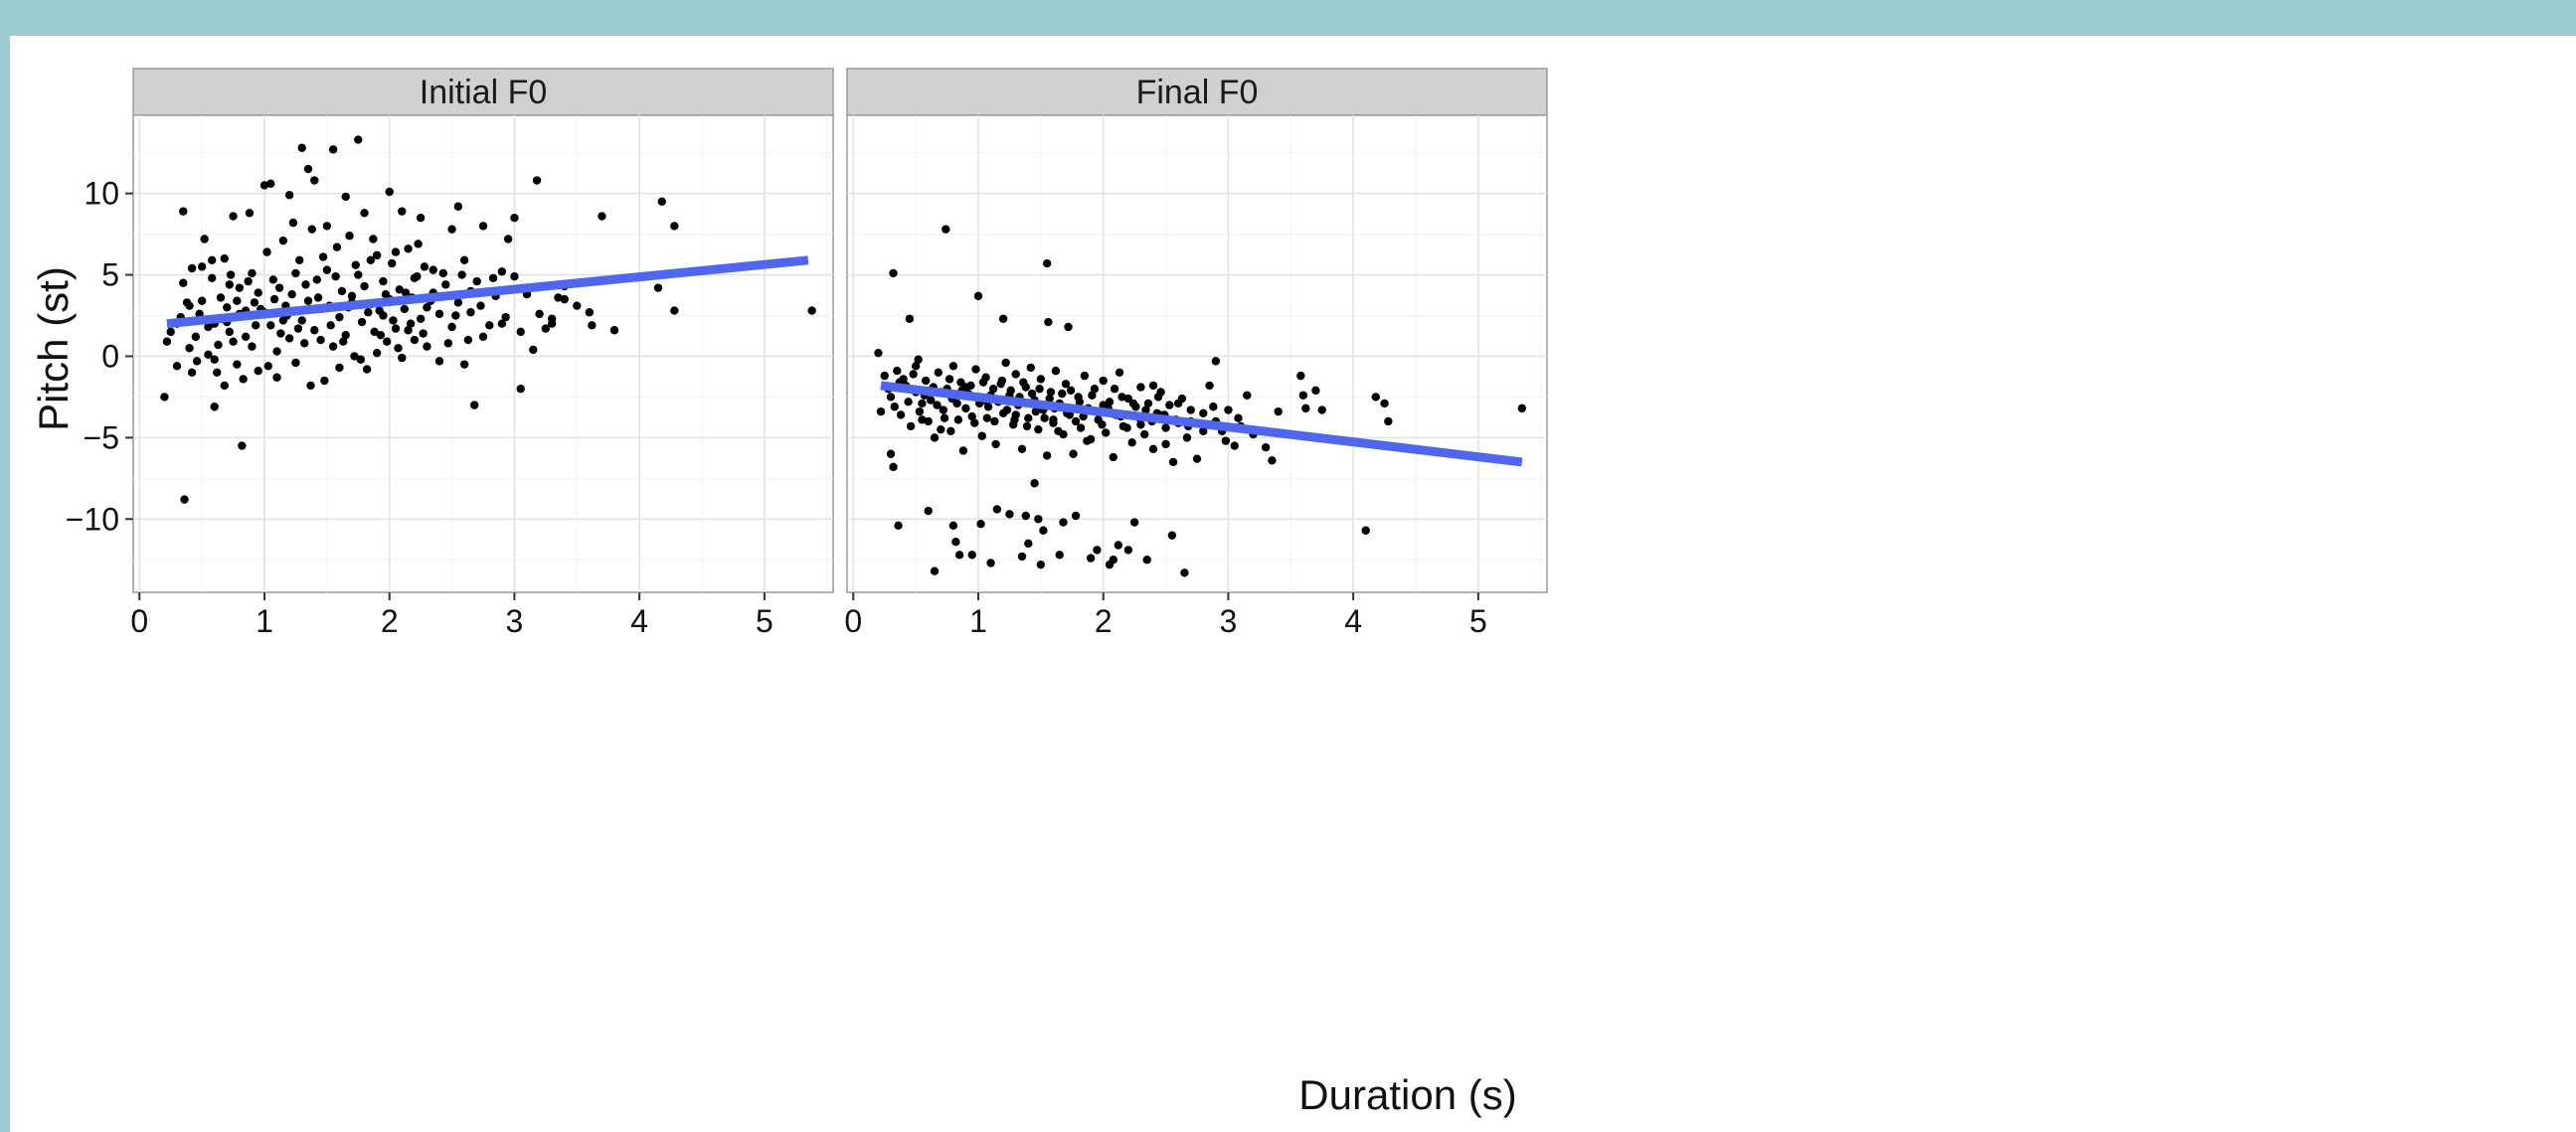 This screenshot has height=1132, width=2576. I want to click on panel-initial-f0: Initial F0 0 1 2 3 4 5, so click(482, 353).